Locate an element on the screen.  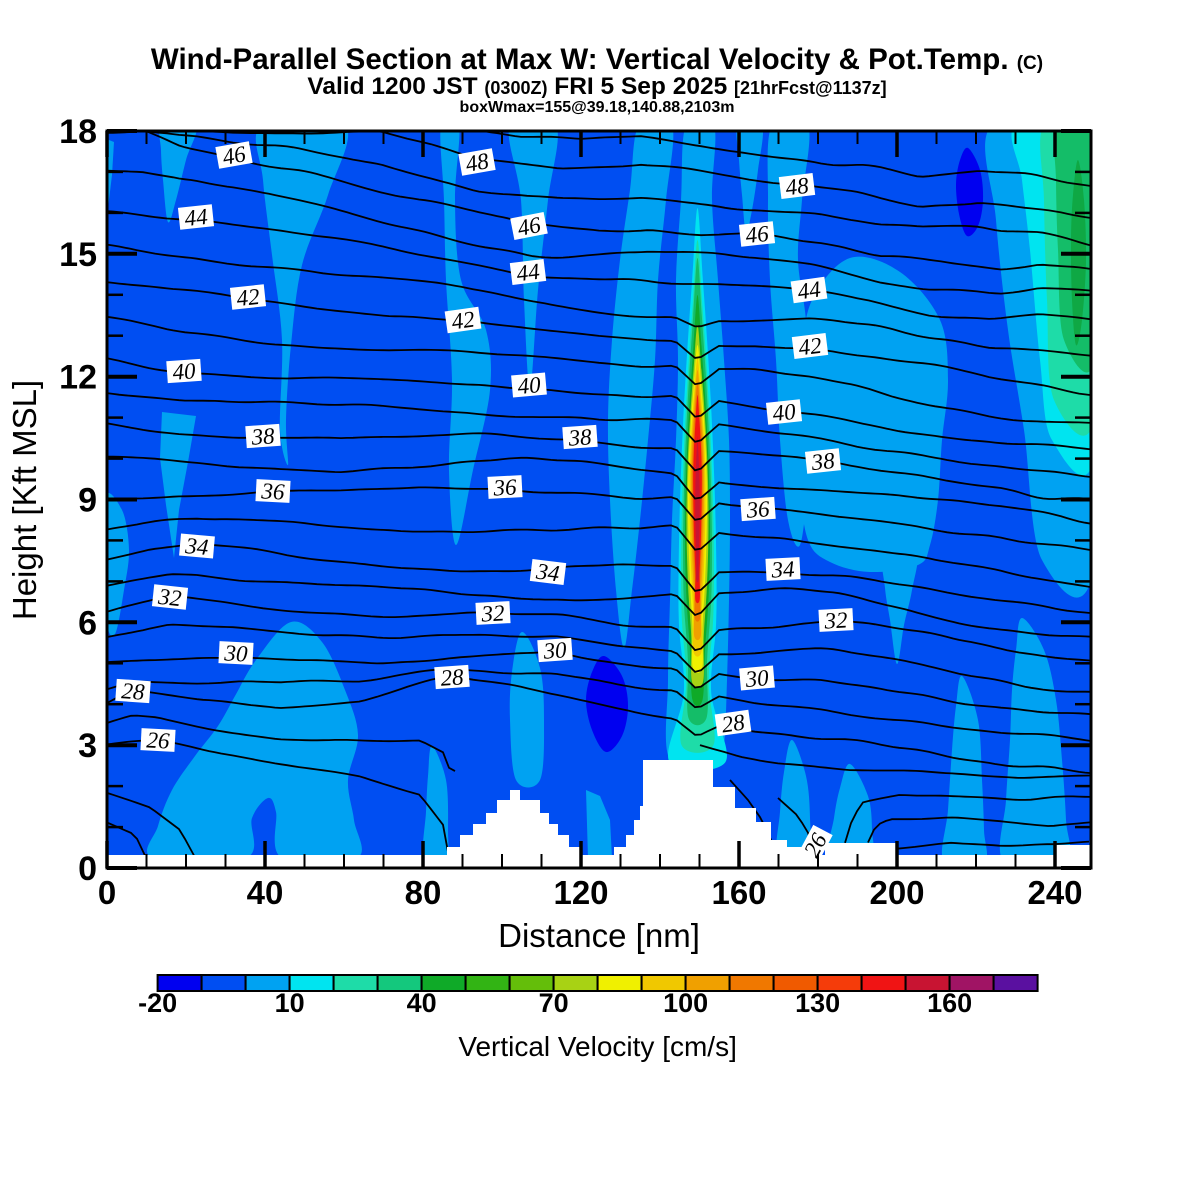
svg-text: 3 is located at coordinates (87, 746).